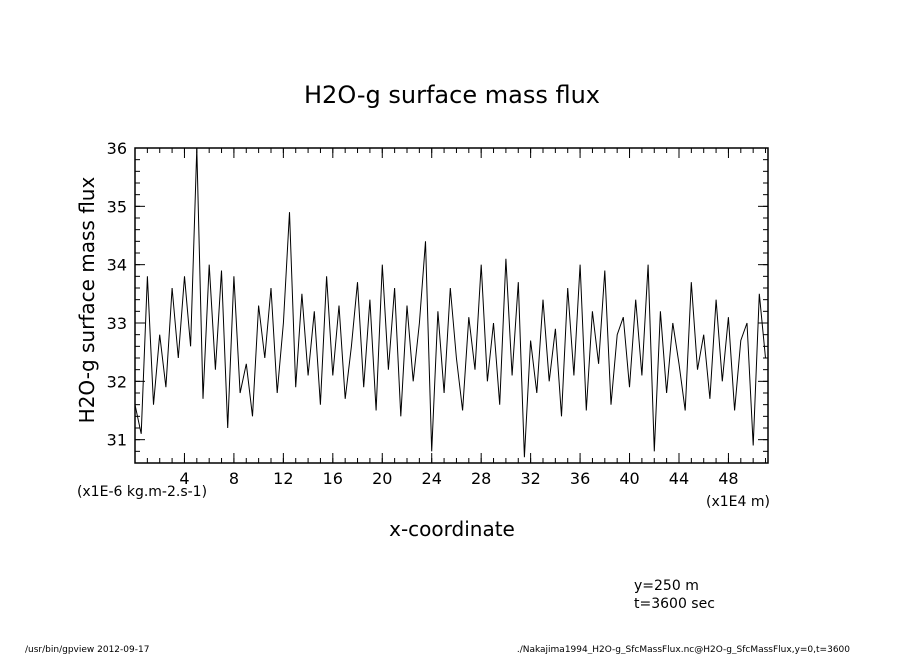 The height and width of the screenshot is (654, 904). Describe the element at coordinates (481, 478) in the screenshot. I see `x-tick-label: 28` at that location.